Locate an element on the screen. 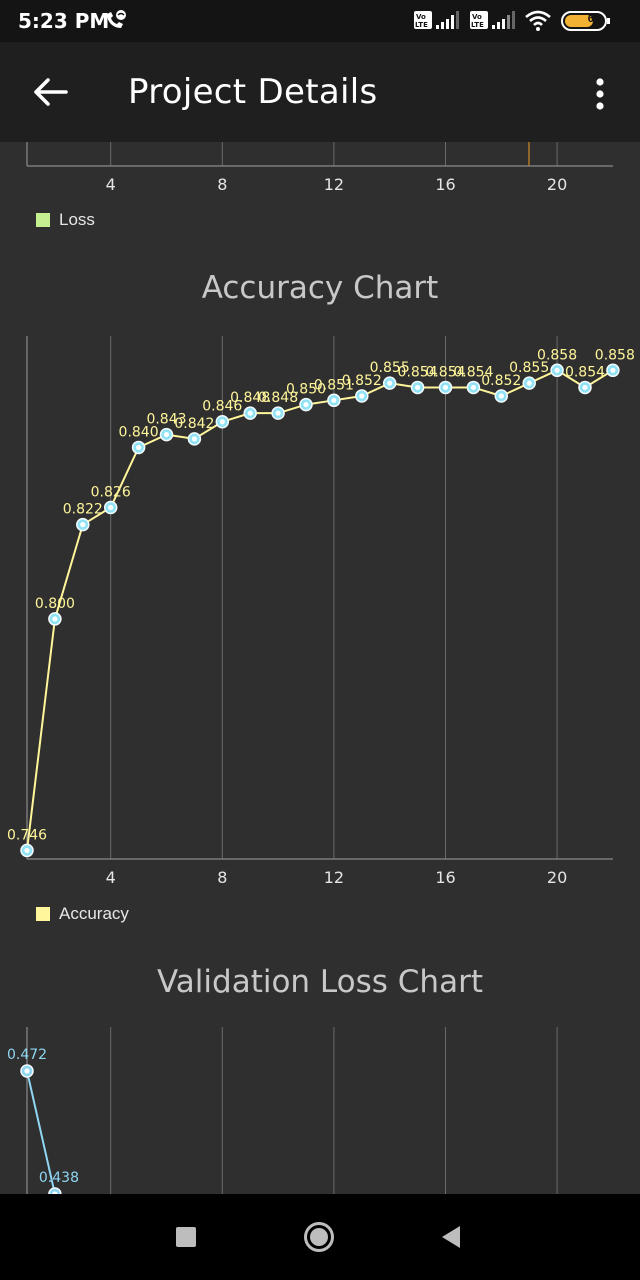 The image size is (640, 1280). accuracy-data-label: 0.842 is located at coordinates (194, 424).